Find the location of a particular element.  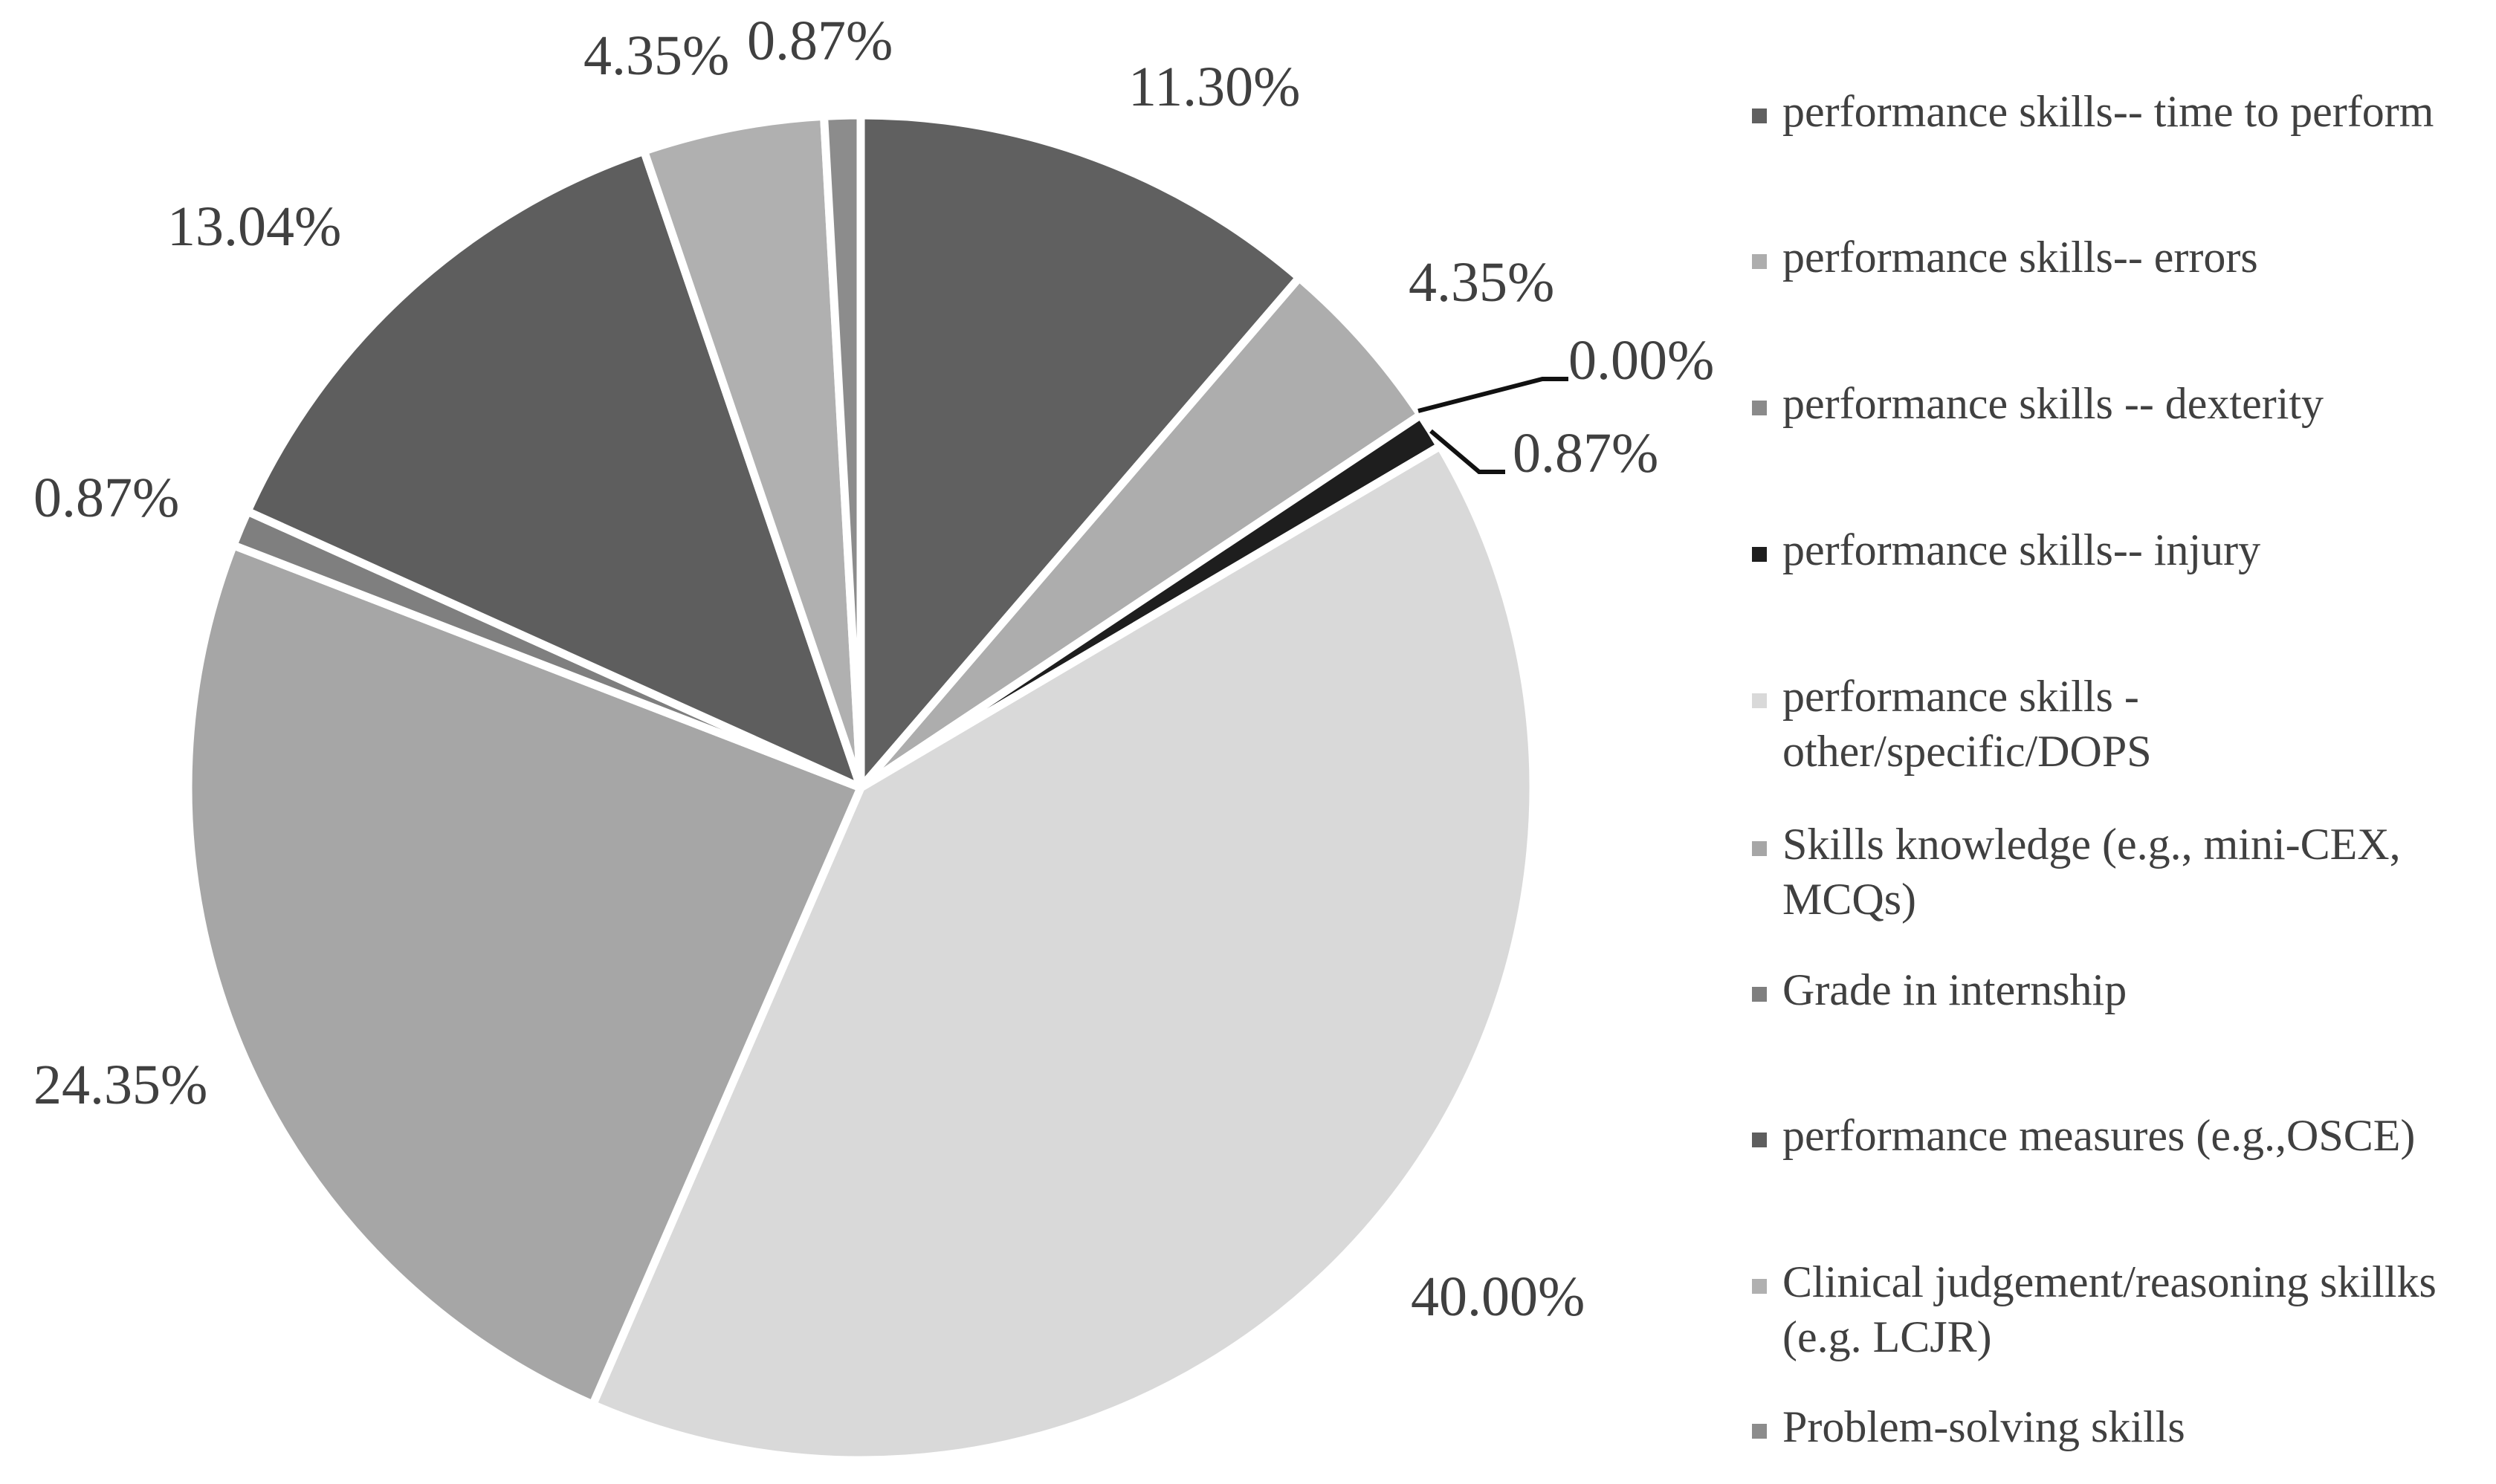

legend-label-grade-in-internship: Grade in internship is located at coordinates (1954, 990).